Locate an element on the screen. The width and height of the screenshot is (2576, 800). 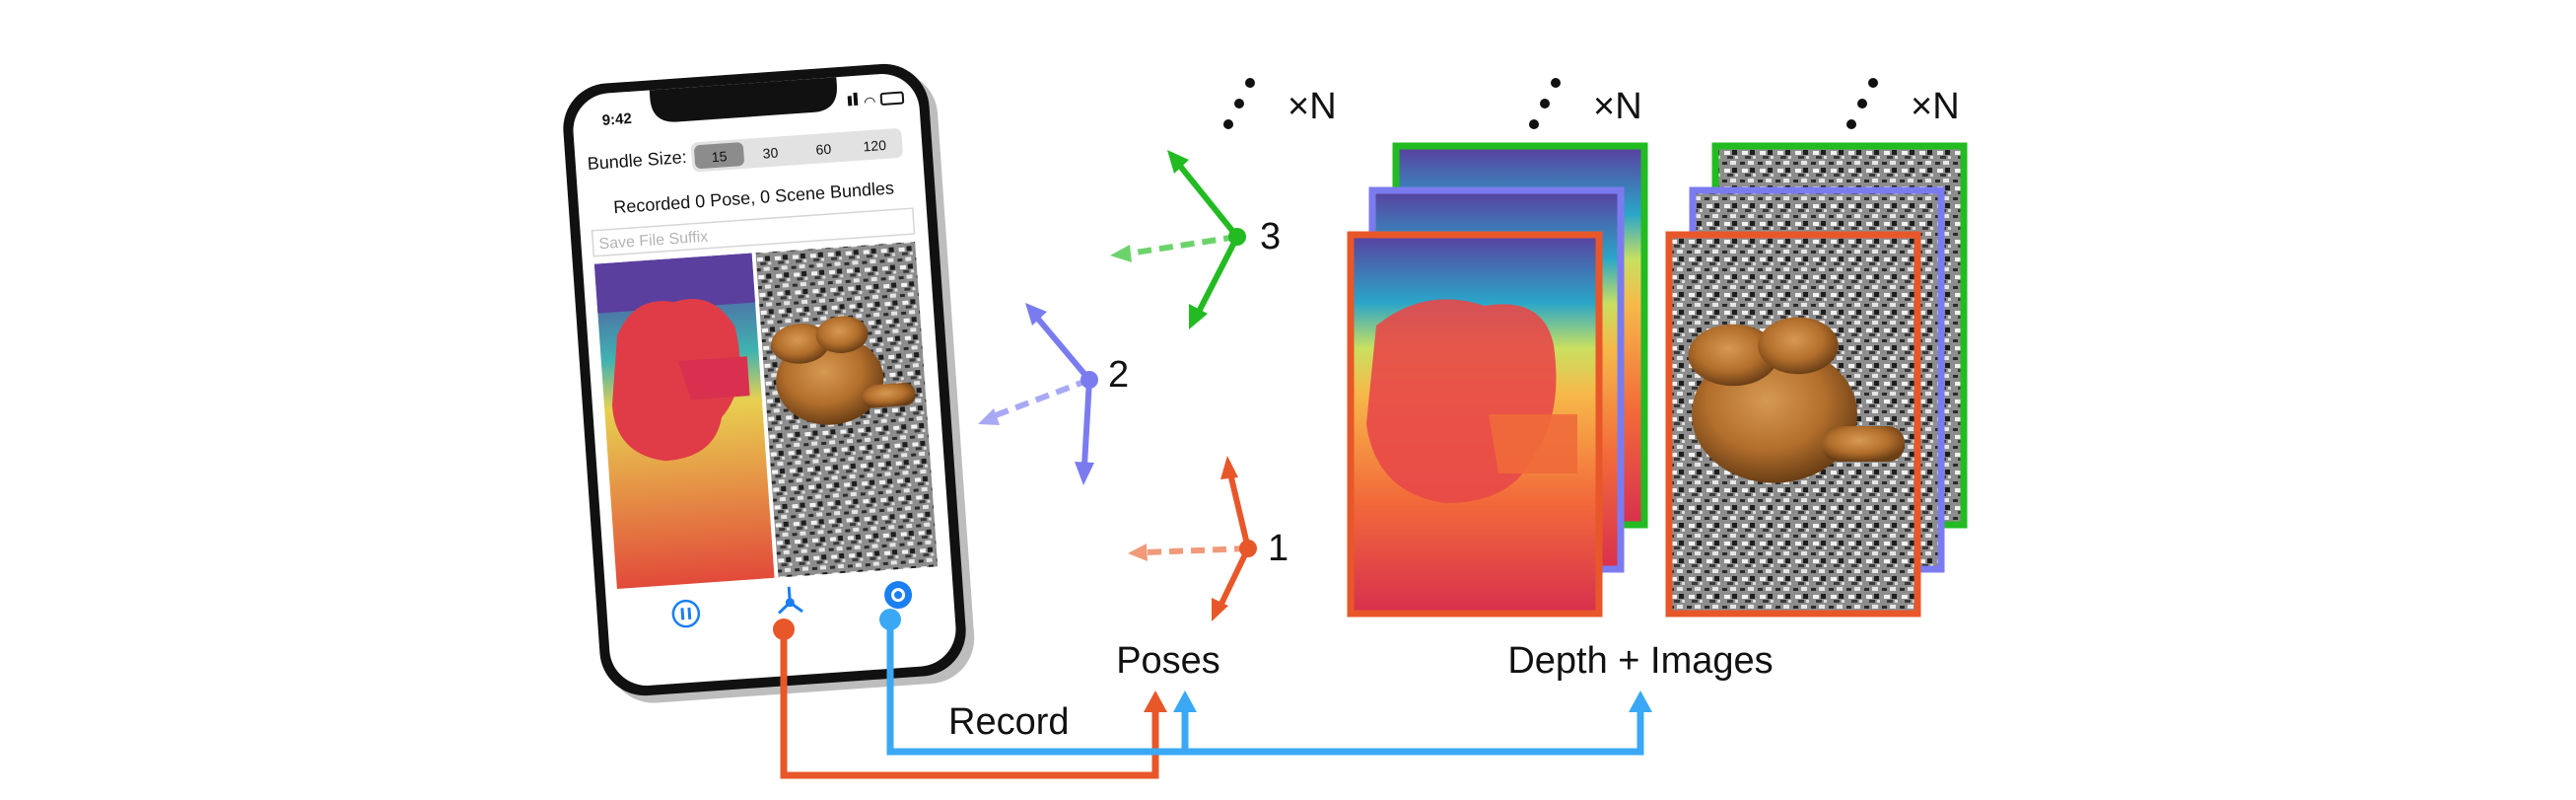
battery-icon is located at coordinates (892, 98).